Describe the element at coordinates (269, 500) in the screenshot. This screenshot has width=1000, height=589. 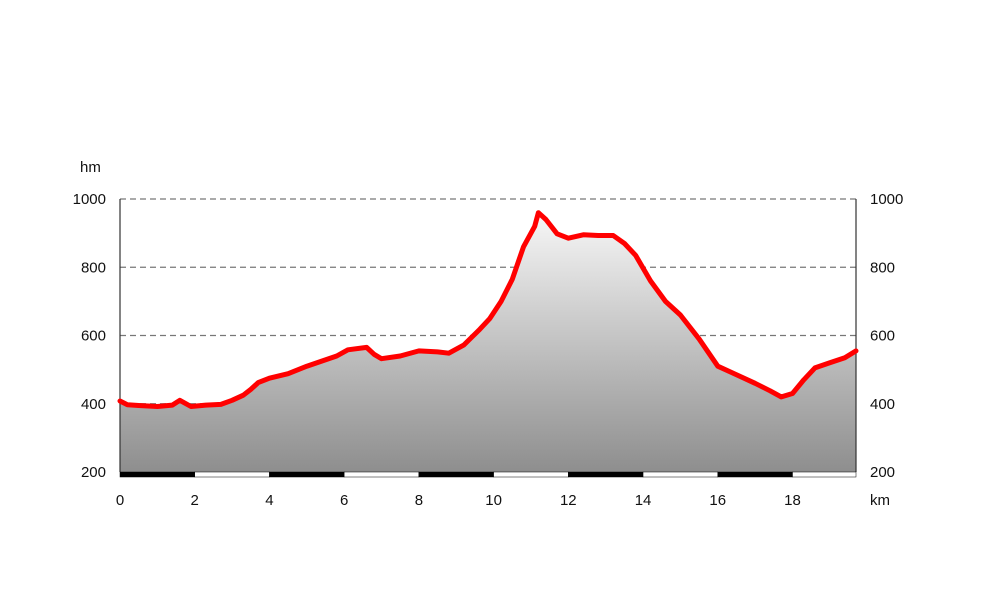
I see `x-tick-4: 4` at that location.